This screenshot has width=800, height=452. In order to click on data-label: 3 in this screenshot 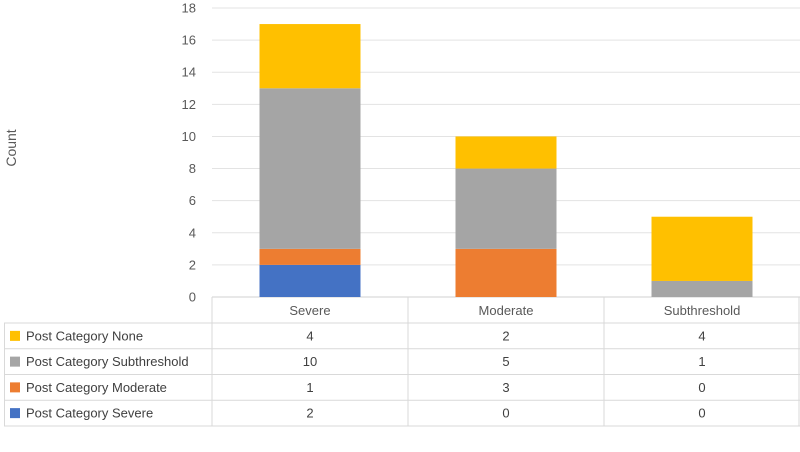, I will do `click(505, 387)`.